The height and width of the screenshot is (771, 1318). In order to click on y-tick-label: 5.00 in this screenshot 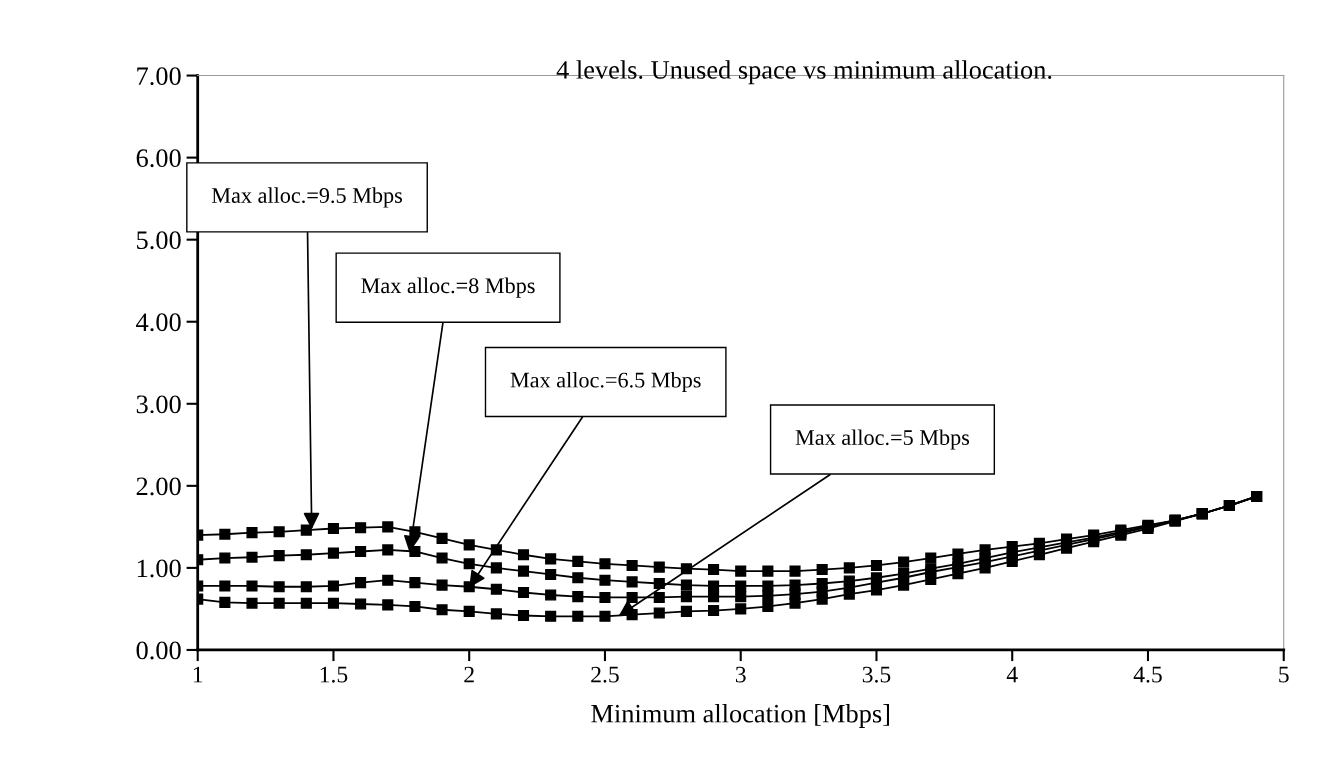, I will do `click(159, 240)`.